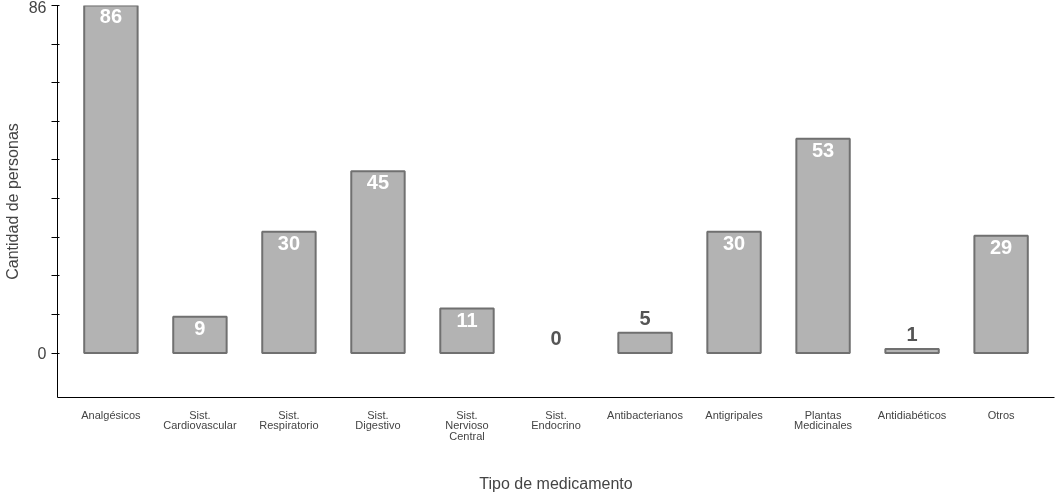 This screenshot has height=495, width=1059. Describe the element at coordinates (556, 420) in the screenshot. I see `x-tick-label: Sist. Endocrino` at that location.